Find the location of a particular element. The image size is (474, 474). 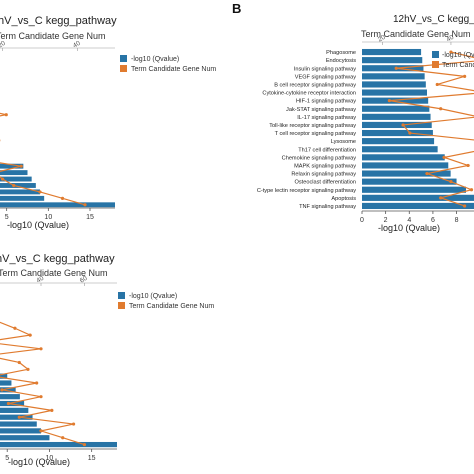

panel-a-bottom-x-tick-label: 10 is located at coordinates (50, 458).